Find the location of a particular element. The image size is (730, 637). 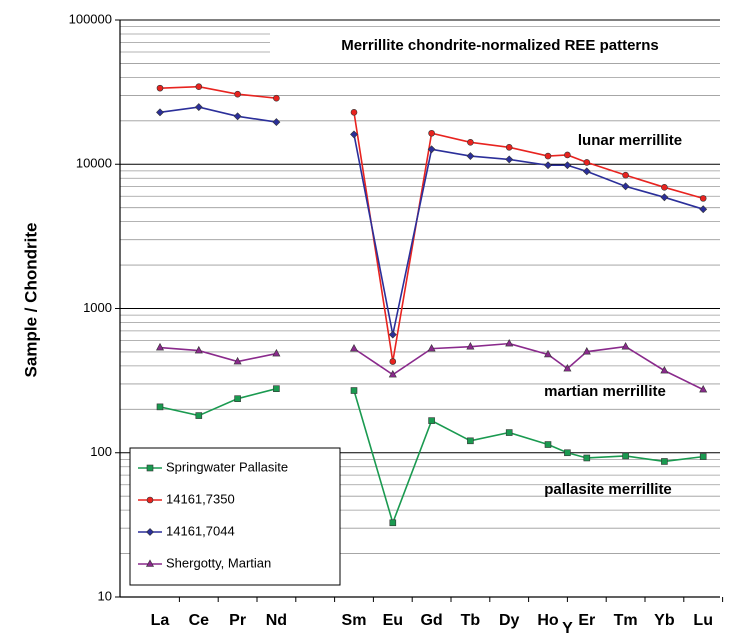

title-box is located at coordinates (495, 45).